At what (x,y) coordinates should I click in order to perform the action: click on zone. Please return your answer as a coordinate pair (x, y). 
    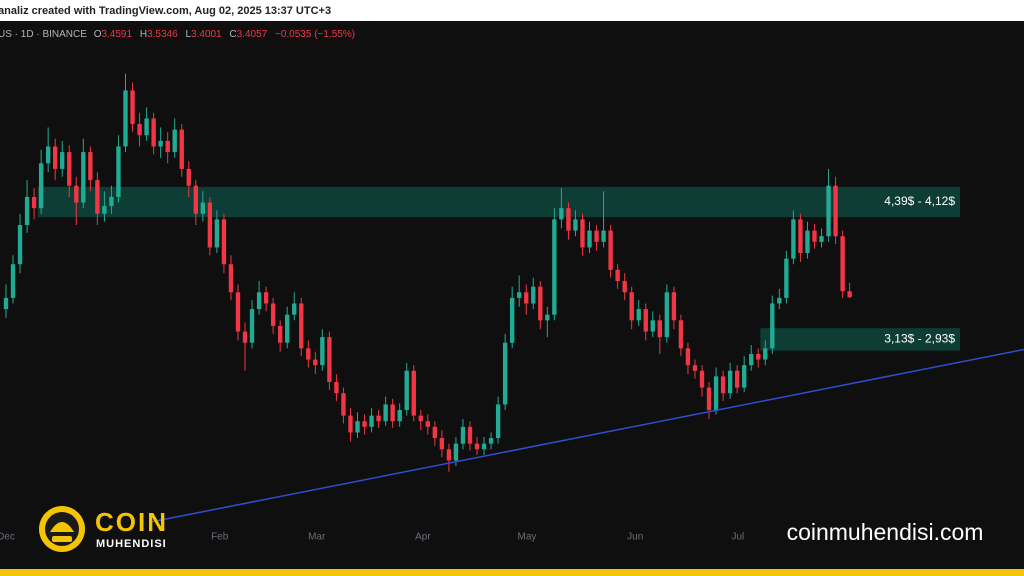
    Looking at the image, I should click on (860, 339).